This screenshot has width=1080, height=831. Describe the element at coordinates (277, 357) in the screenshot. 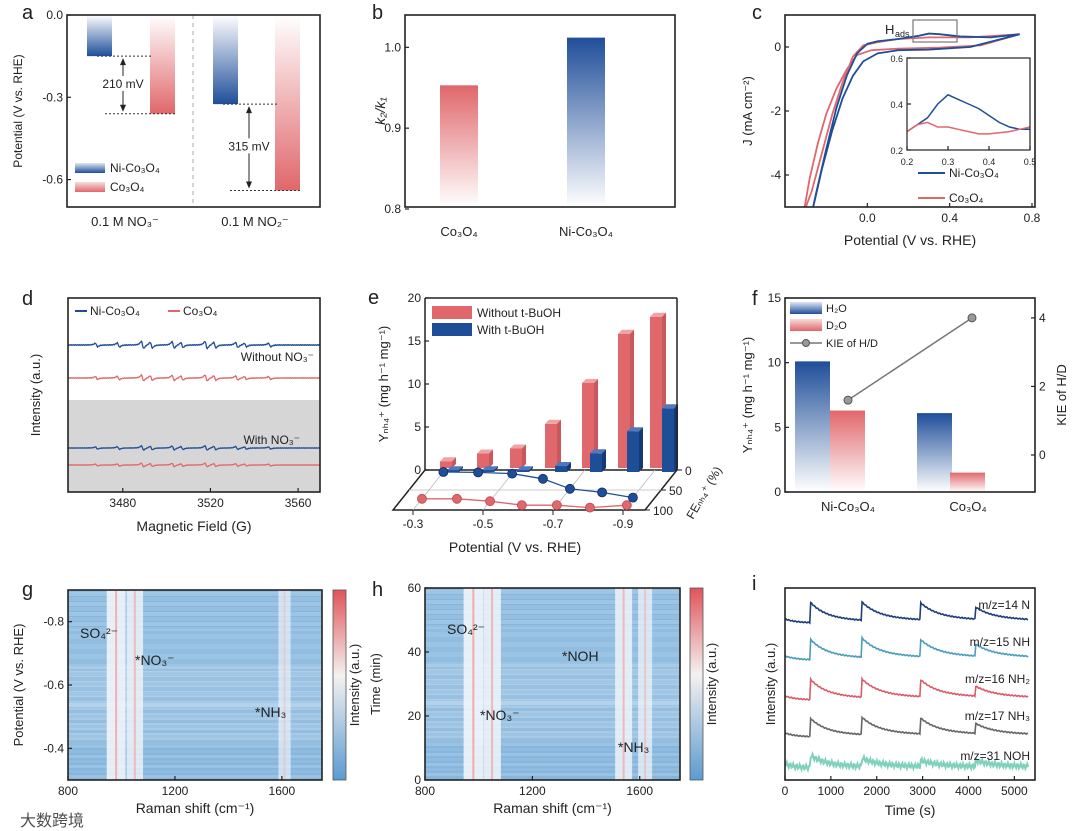

I see `condition-label: Without NO₃⁻` at that location.